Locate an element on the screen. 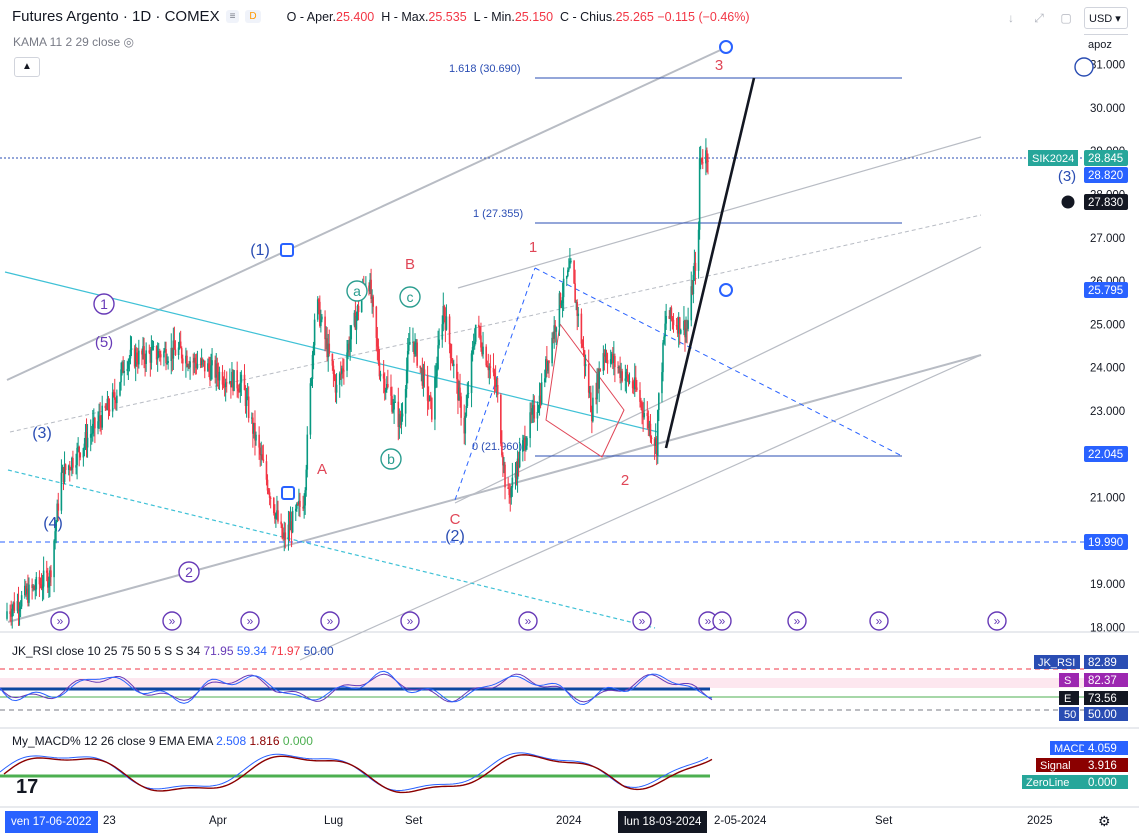  gear-icon: ⚙ is located at coordinates (1104, 821).